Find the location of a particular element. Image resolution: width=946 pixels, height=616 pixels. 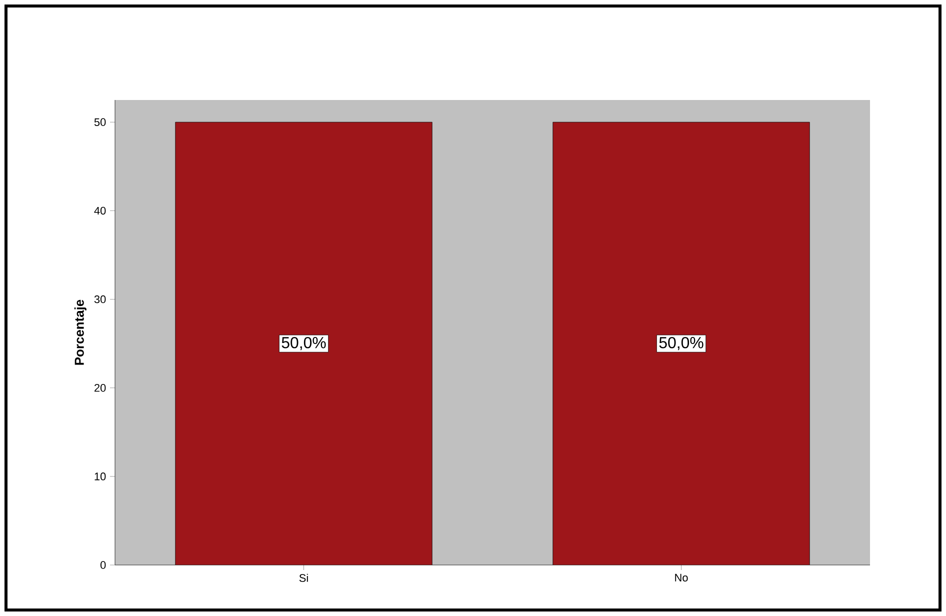

y-tick-label: 30 is located at coordinates (100, 299).